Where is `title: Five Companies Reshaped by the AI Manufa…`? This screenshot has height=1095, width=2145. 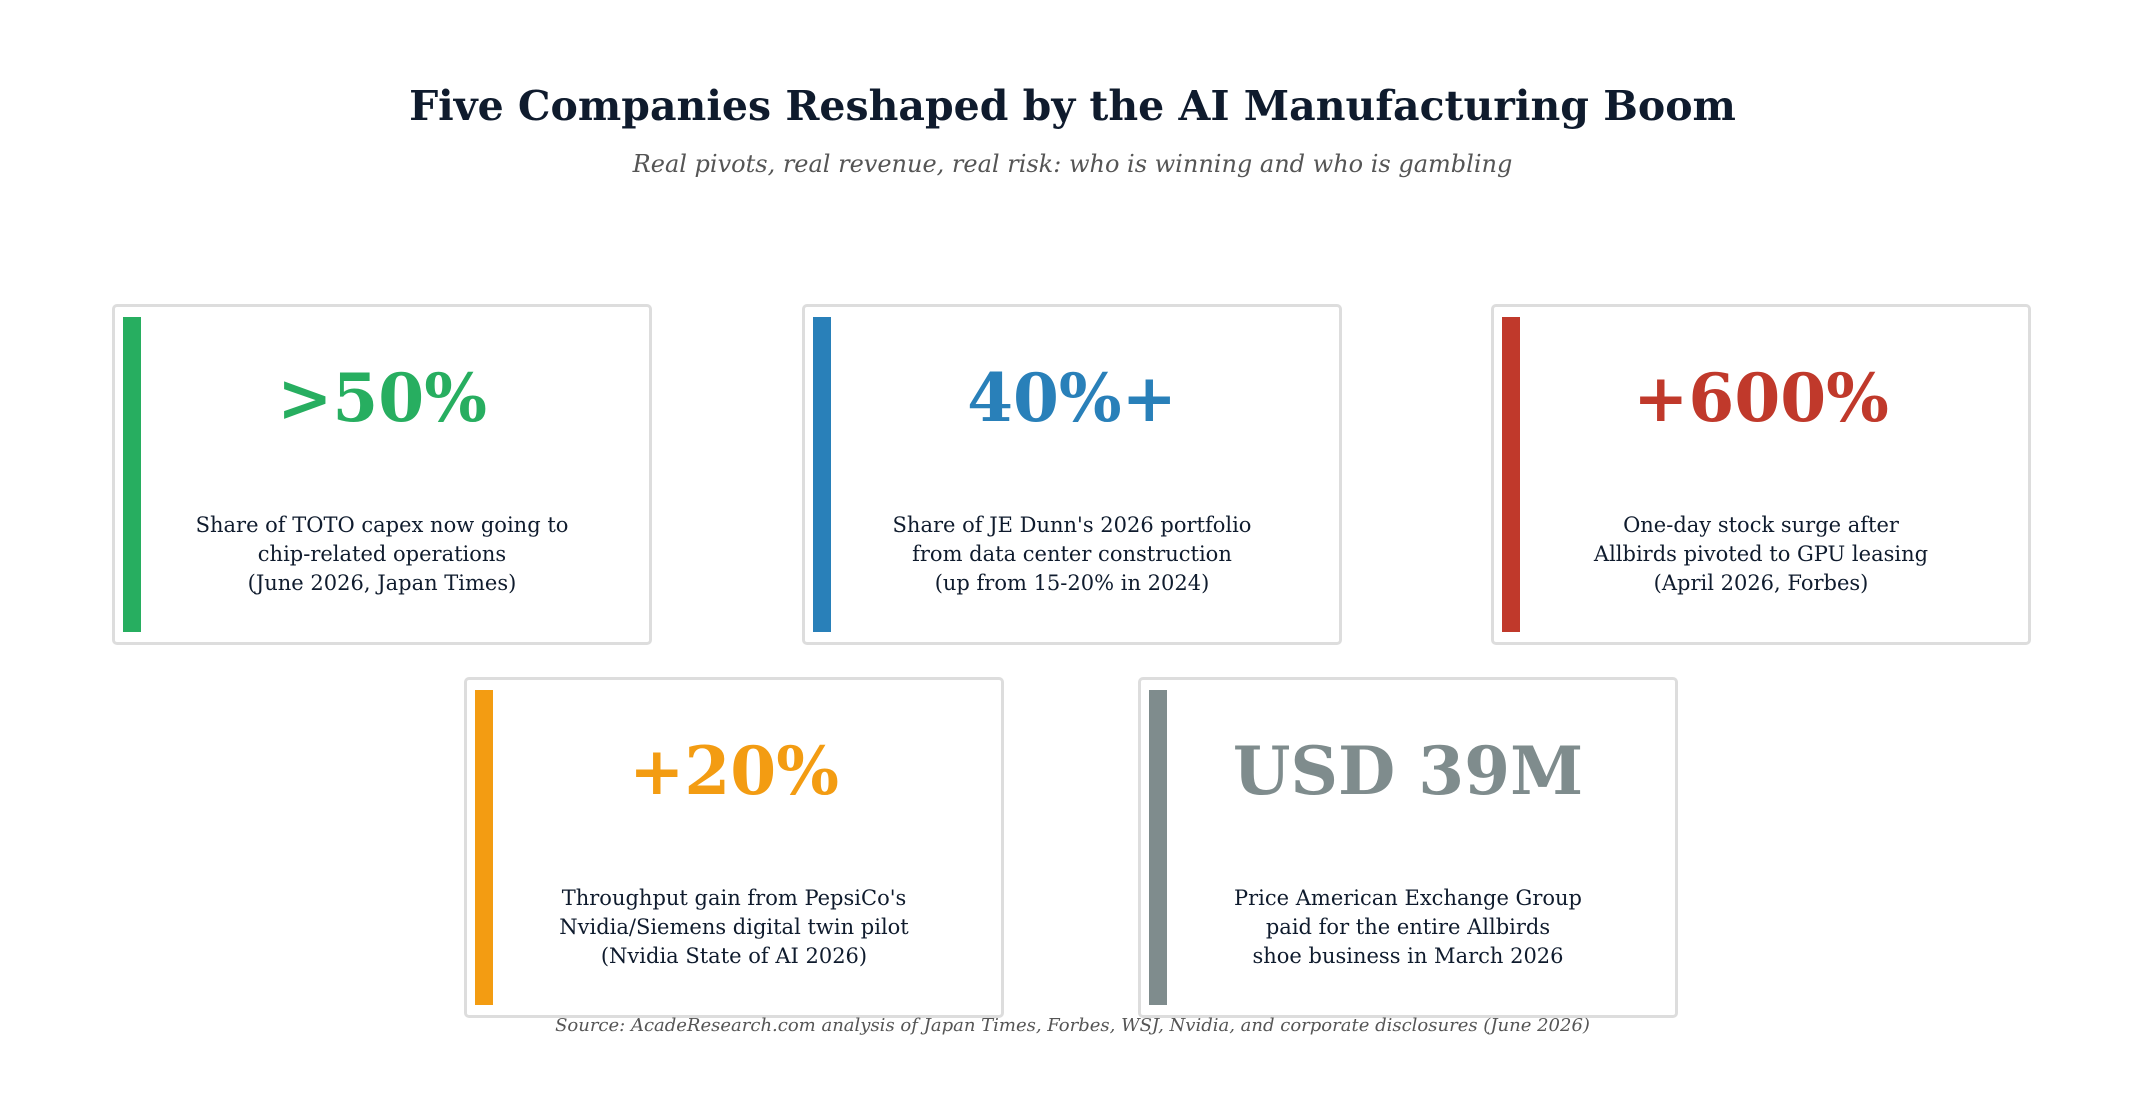
title: Five Companies Reshaped by the AI Manufa… is located at coordinates (1072, 106).